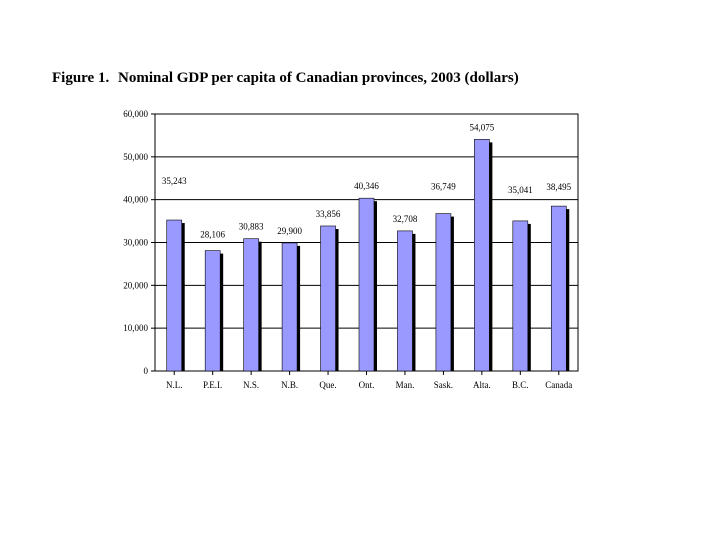 The height and width of the screenshot is (540, 720). Describe the element at coordinates (520, 190) in the screenshot. I see `value-label: 35,041` at that location.